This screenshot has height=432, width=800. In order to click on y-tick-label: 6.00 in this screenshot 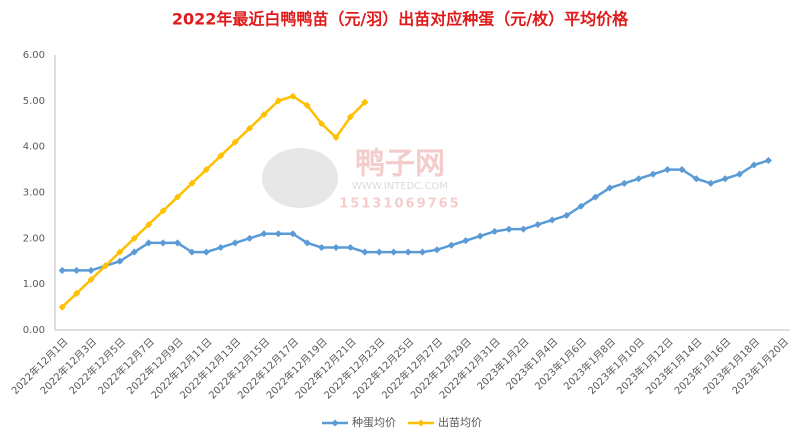, I will do `click(34, 55)`.